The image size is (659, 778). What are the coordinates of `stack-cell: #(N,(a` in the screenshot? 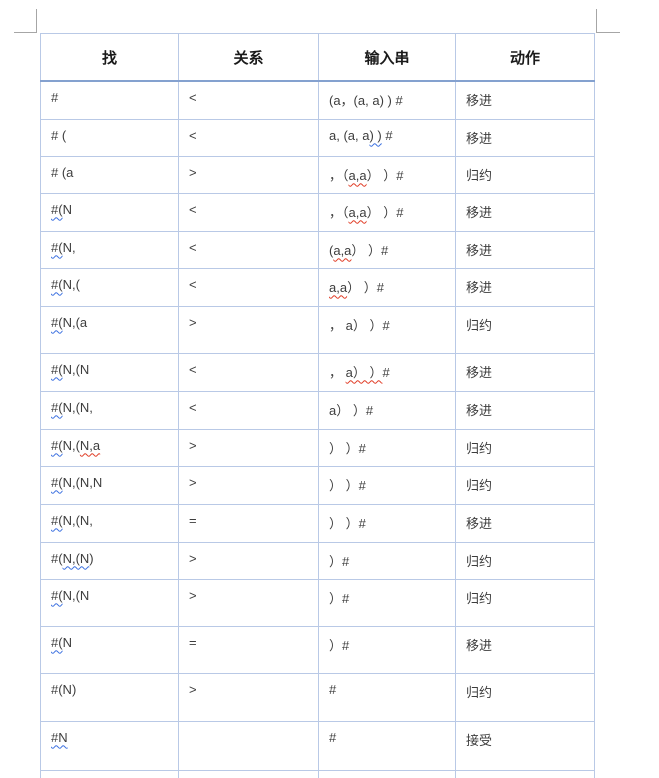 It's located at (109, 329).